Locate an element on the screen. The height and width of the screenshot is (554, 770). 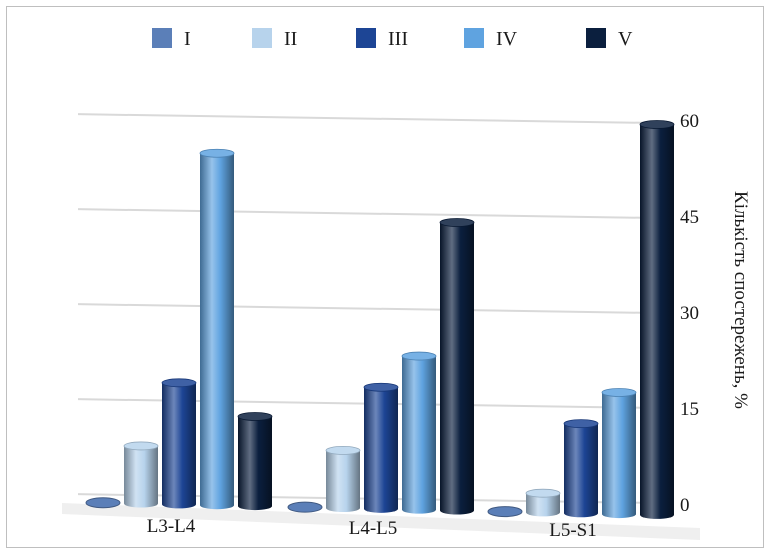
x-category-label: L5-S1 is located at coordinates (573, 530).